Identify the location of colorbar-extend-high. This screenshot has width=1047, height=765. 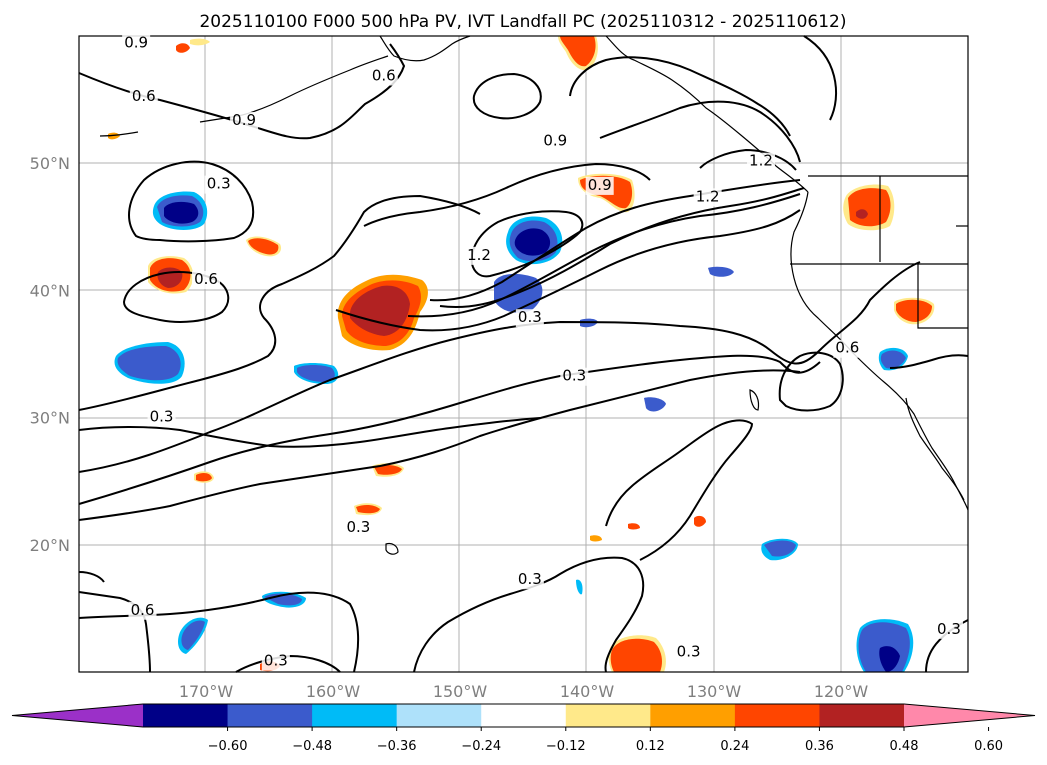
(969, 715).